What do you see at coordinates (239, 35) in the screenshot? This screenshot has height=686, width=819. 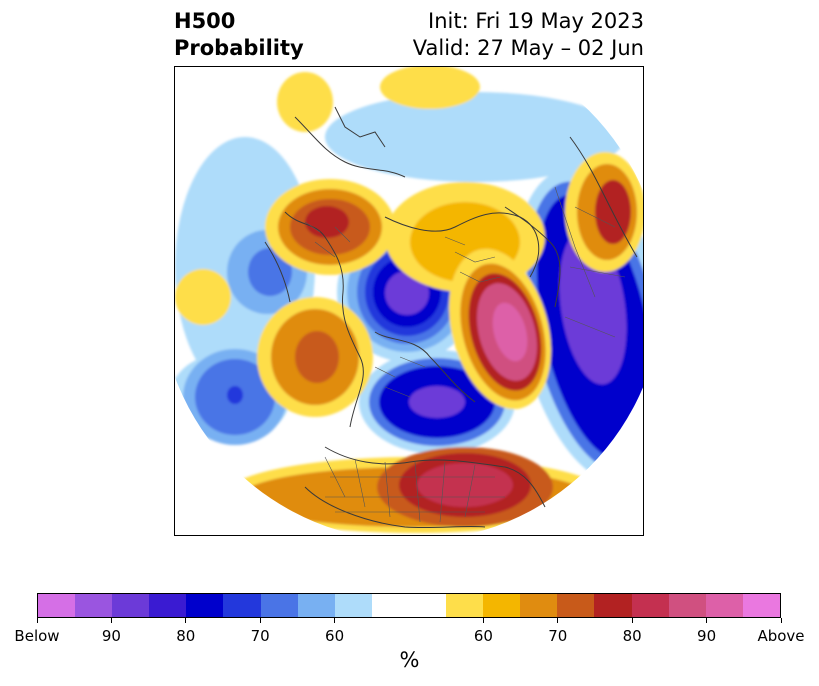 I see `chart-title: H500 Probability` at bounding box center [239, 35].